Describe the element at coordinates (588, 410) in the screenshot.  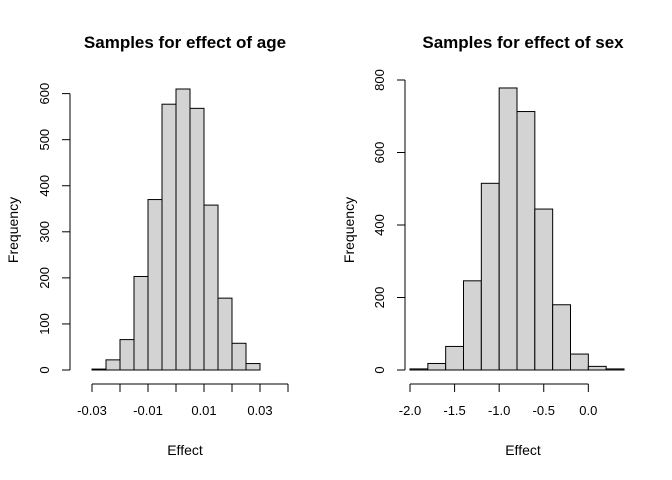
I see `x-tick-label: 0.0` at that location.